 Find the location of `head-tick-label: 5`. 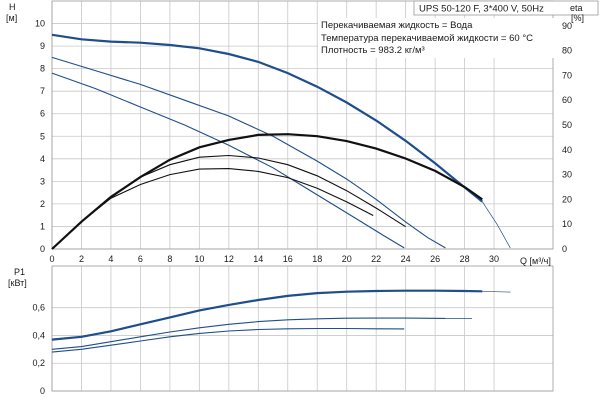

head-tick-label: 5 is located at coordinates (42, 136).